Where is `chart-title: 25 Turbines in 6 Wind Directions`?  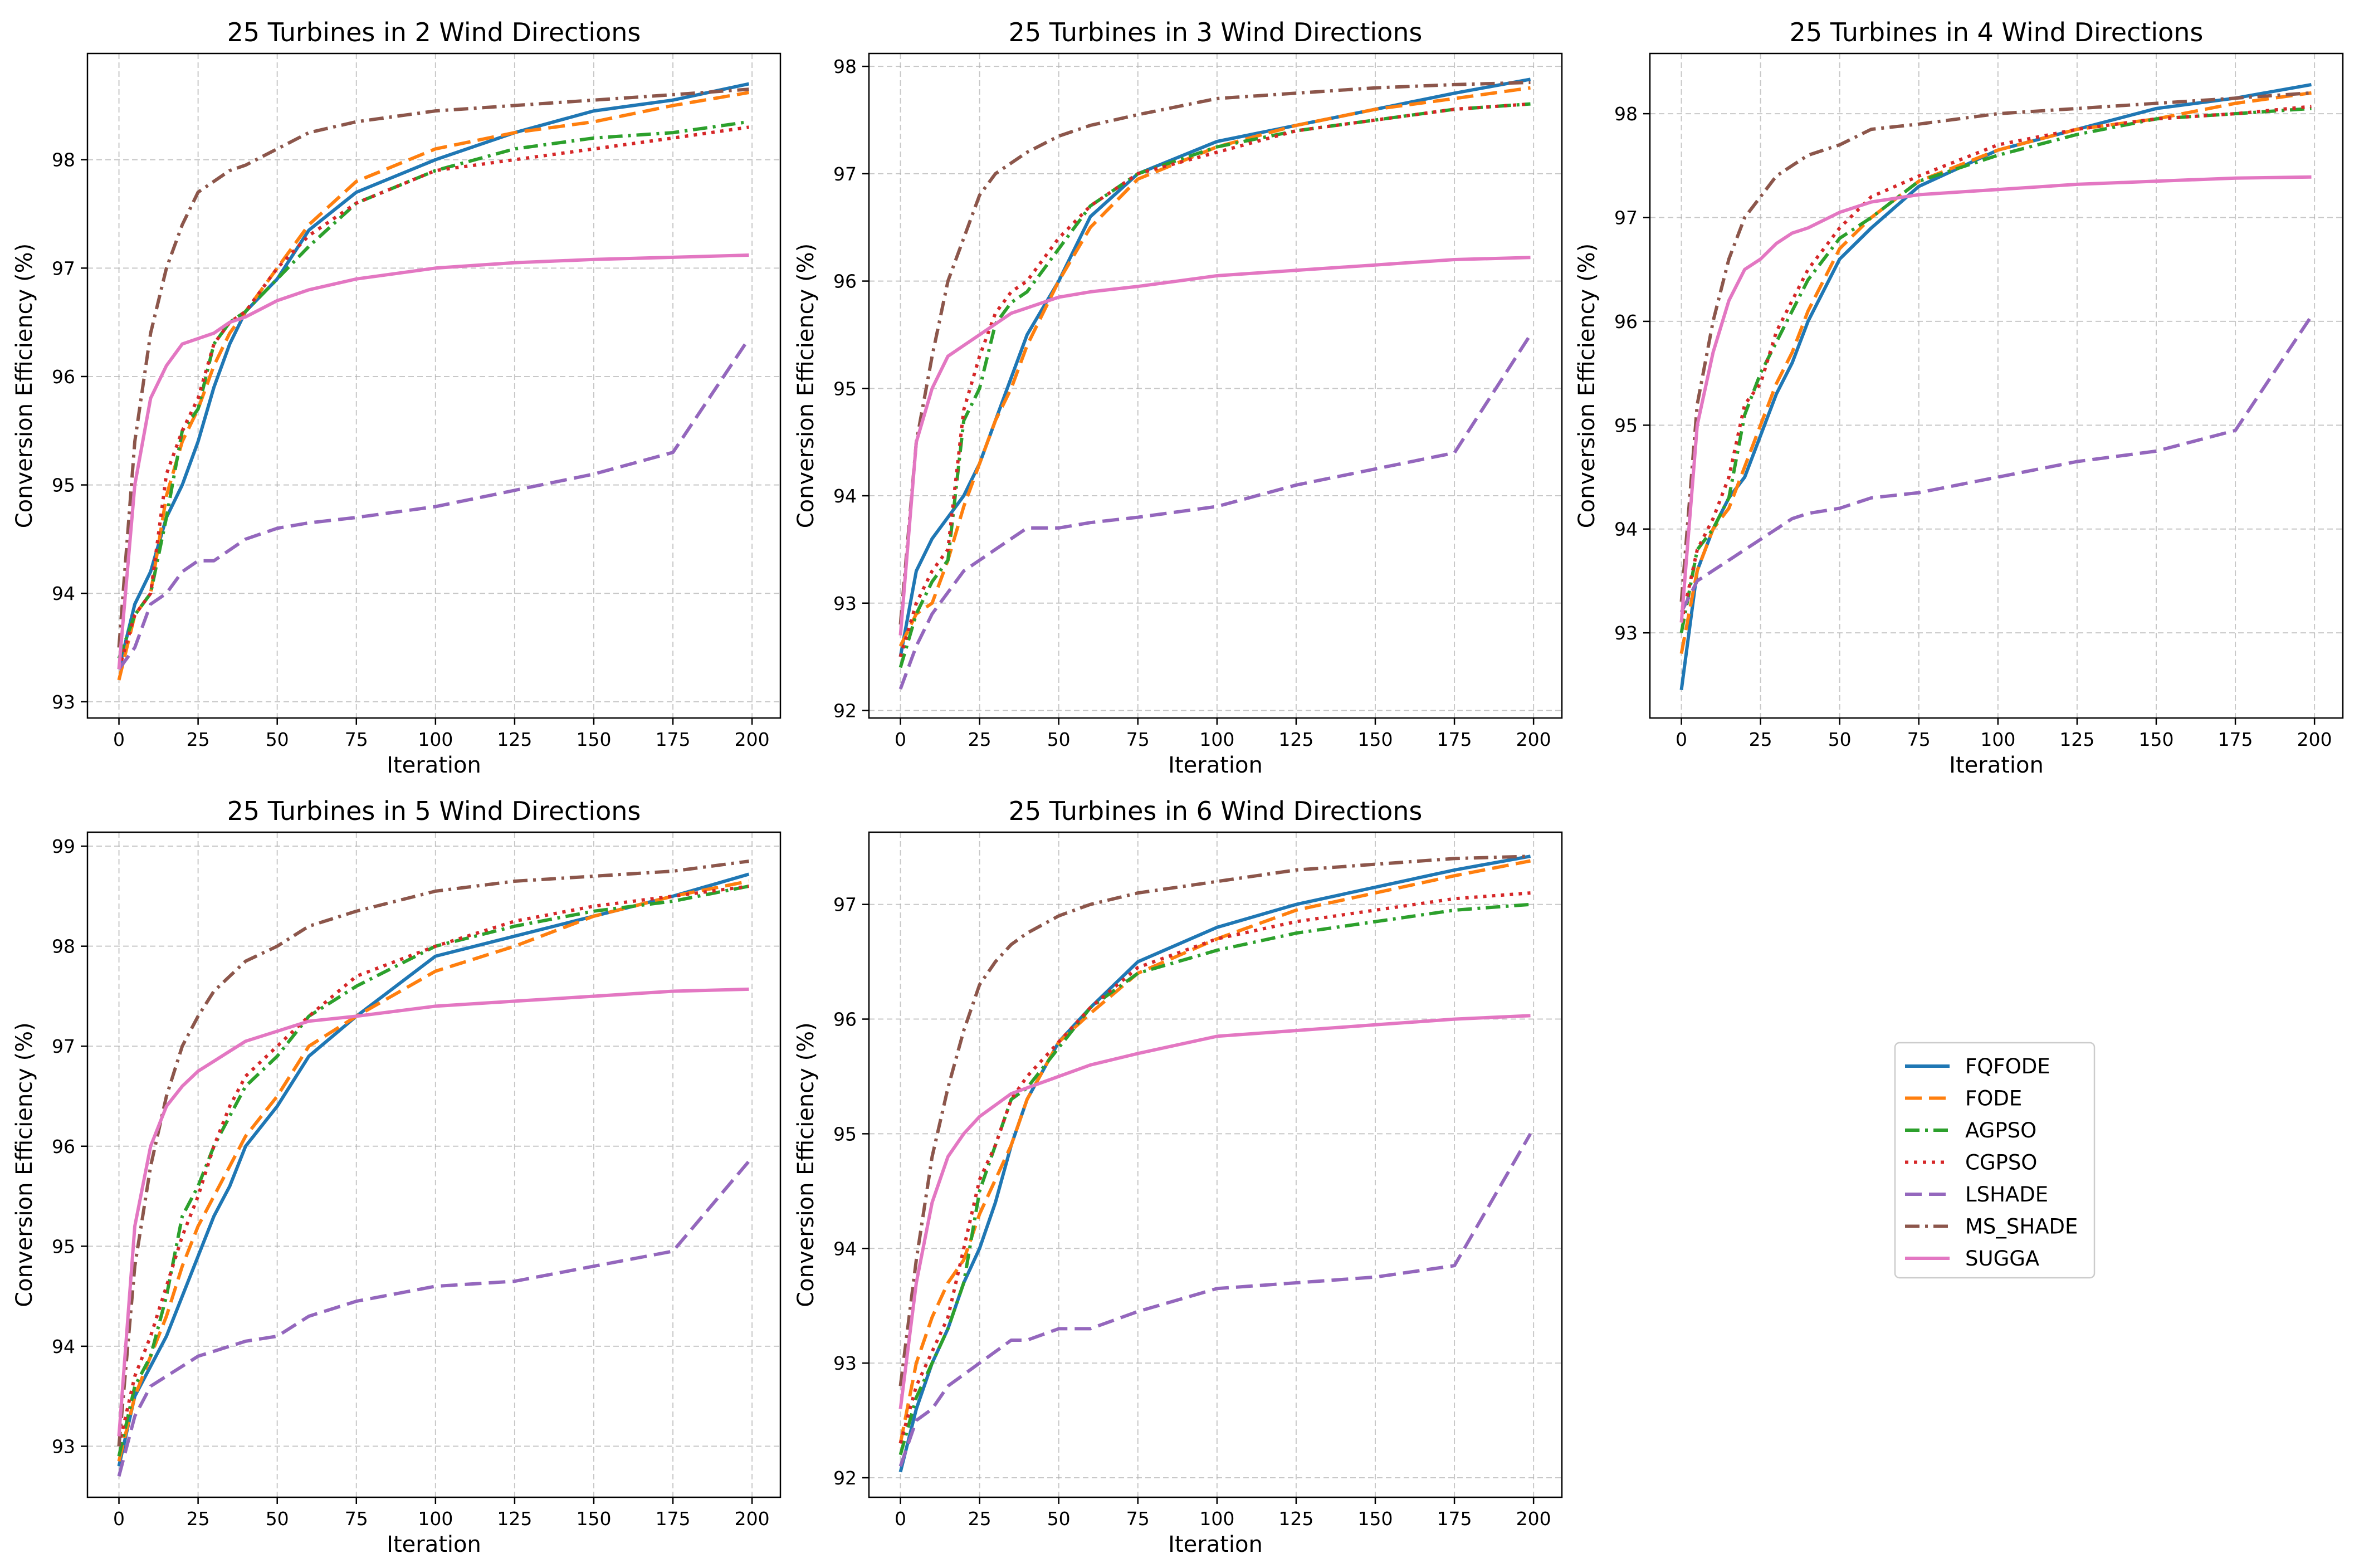
chart-title: 25 Turbines in 6 Wind Directions is located at coordinates (1216, 811).